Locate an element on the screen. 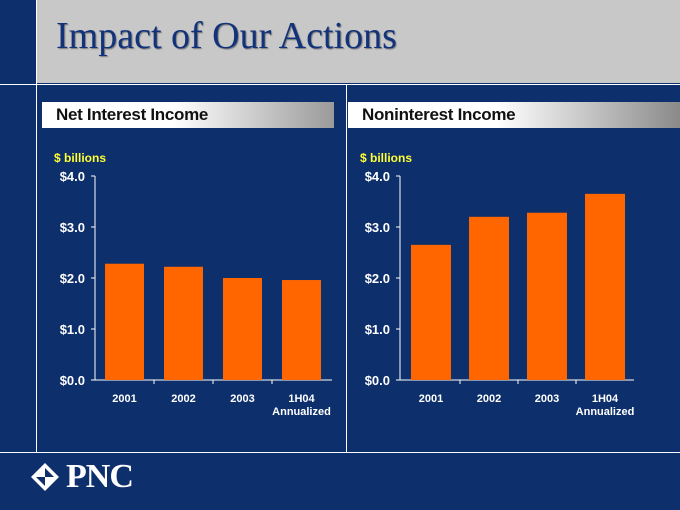  frame-center-line is located at coordinates (346, 268).